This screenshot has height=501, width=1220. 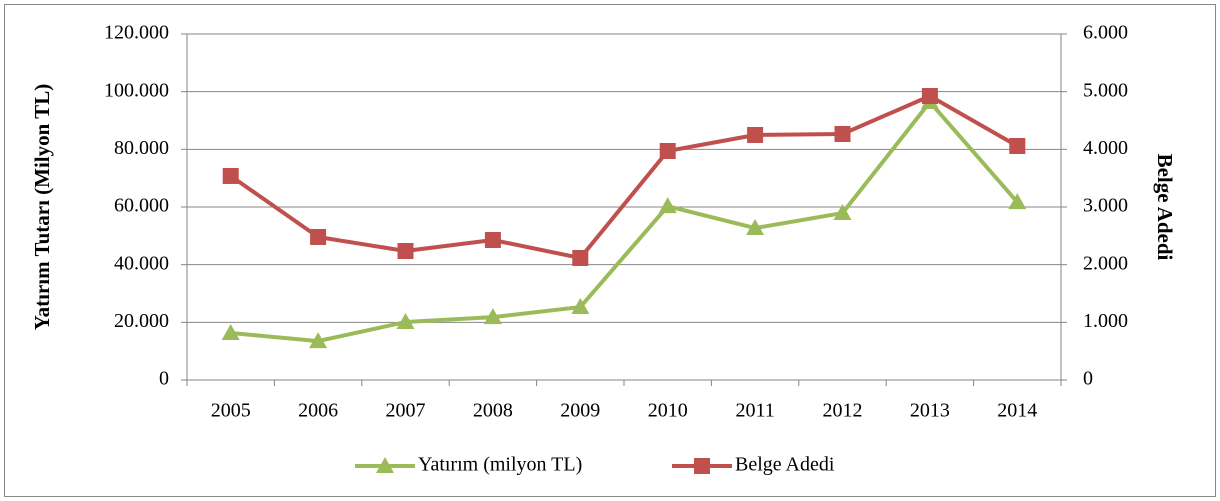 What do you see at coordinates (843, 411) in the screenshot?
I see `x-tick-label: 2012` at bounding box center [843, 411].